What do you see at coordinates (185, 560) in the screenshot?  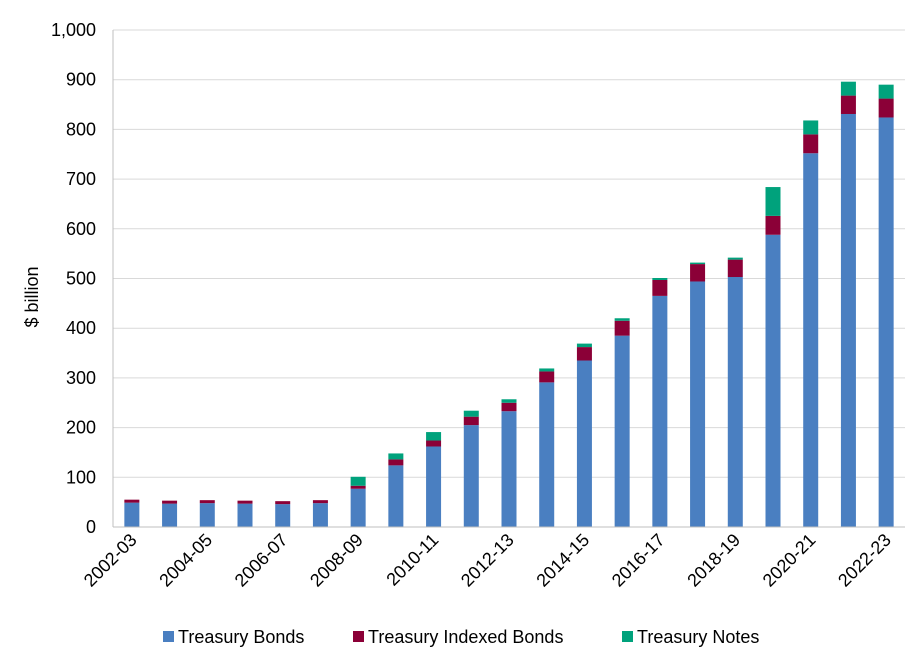 I see `x-tick-label: 2004-05` at bounding box center [185, 560].